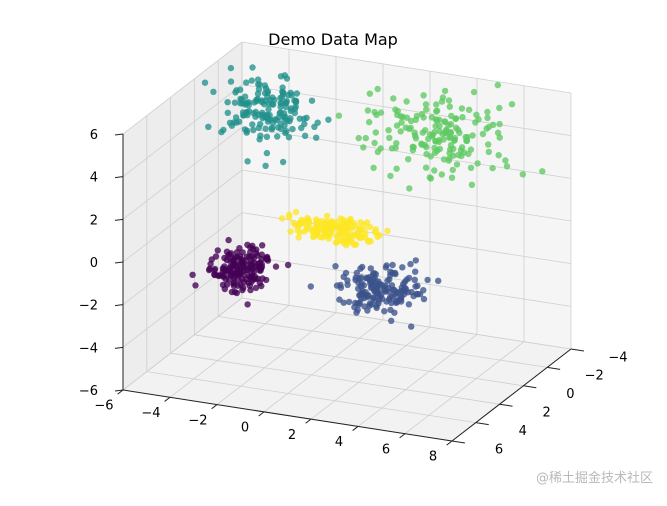 This screenshot has width=667, height=506. What do you see at coordinates (94, 263) in the screenshot?
I see `z-tick-label: 0` at bounding box center [94, 263].